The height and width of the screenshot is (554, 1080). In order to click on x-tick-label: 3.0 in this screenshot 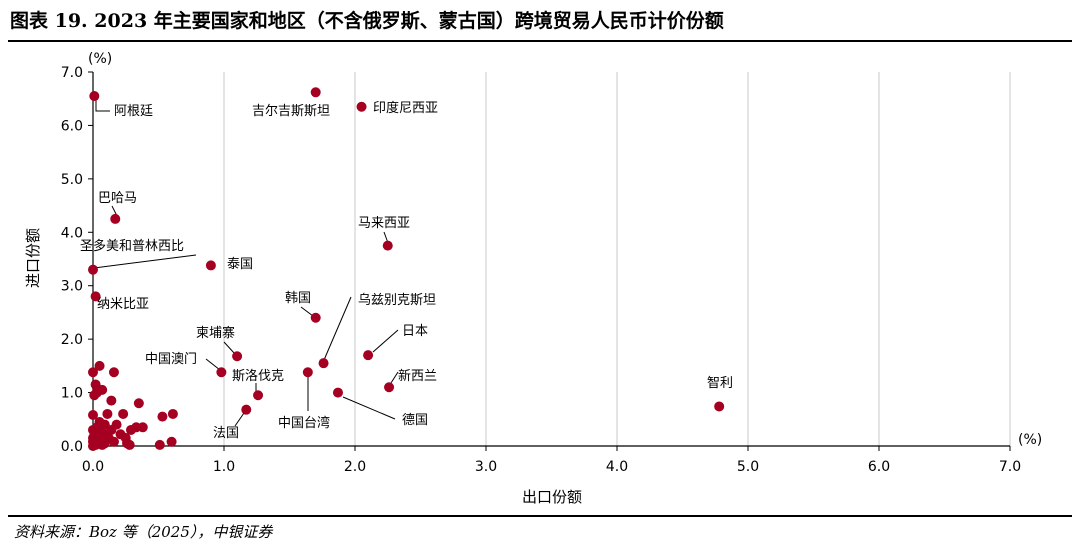, I will do `click(486, 467)`.